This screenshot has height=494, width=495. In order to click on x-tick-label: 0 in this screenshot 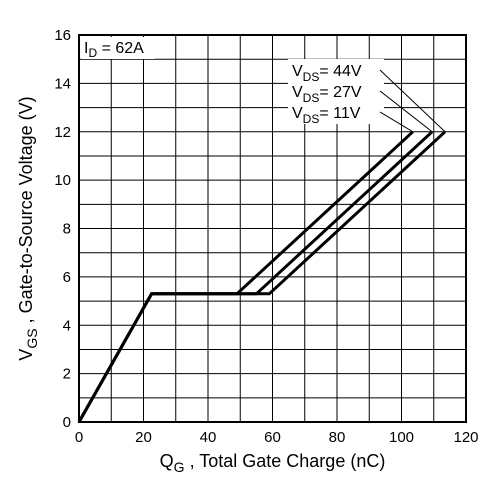, I will do `click(79, 437)`.